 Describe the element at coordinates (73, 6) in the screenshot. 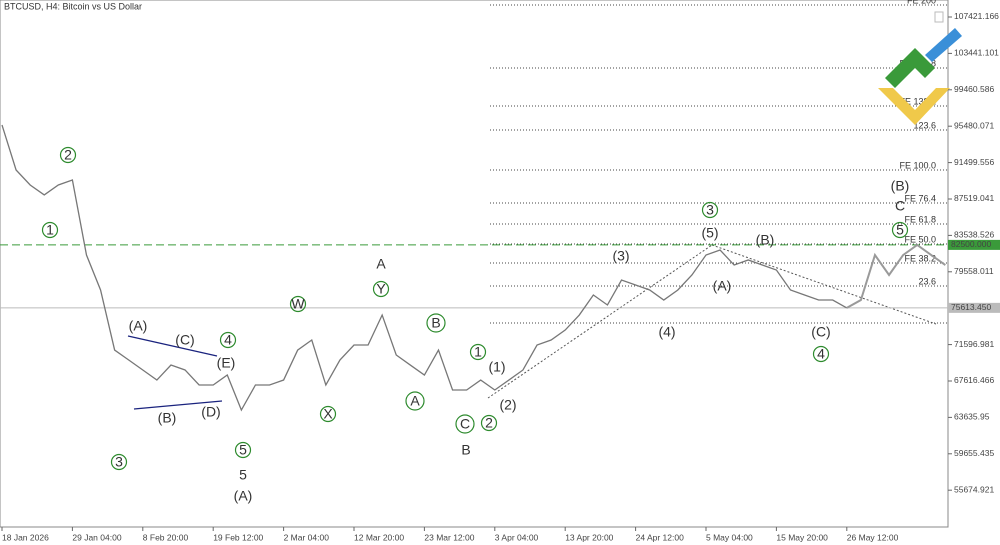

I see `chart-title: BTCUSD, H4: Bitcoin vs US Dollar` at that location.